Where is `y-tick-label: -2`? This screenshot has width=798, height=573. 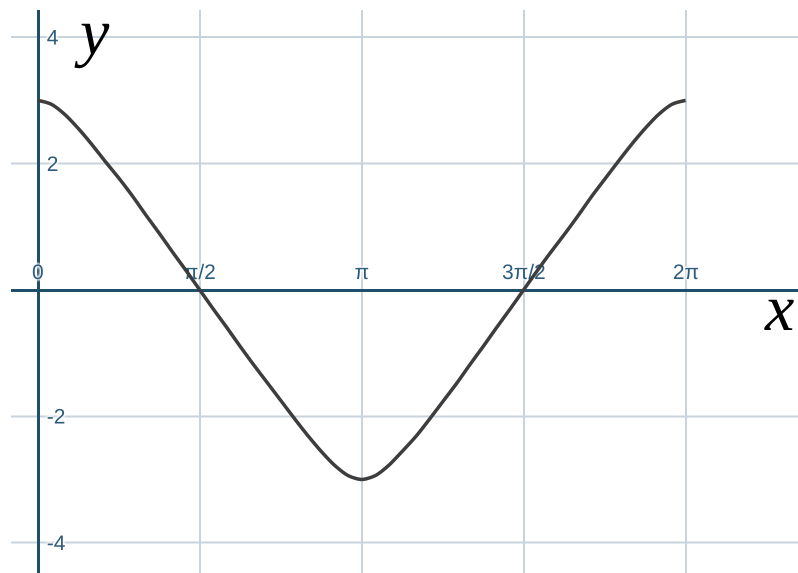
y-tick-label: -2 is located at coordinates (56, 417).